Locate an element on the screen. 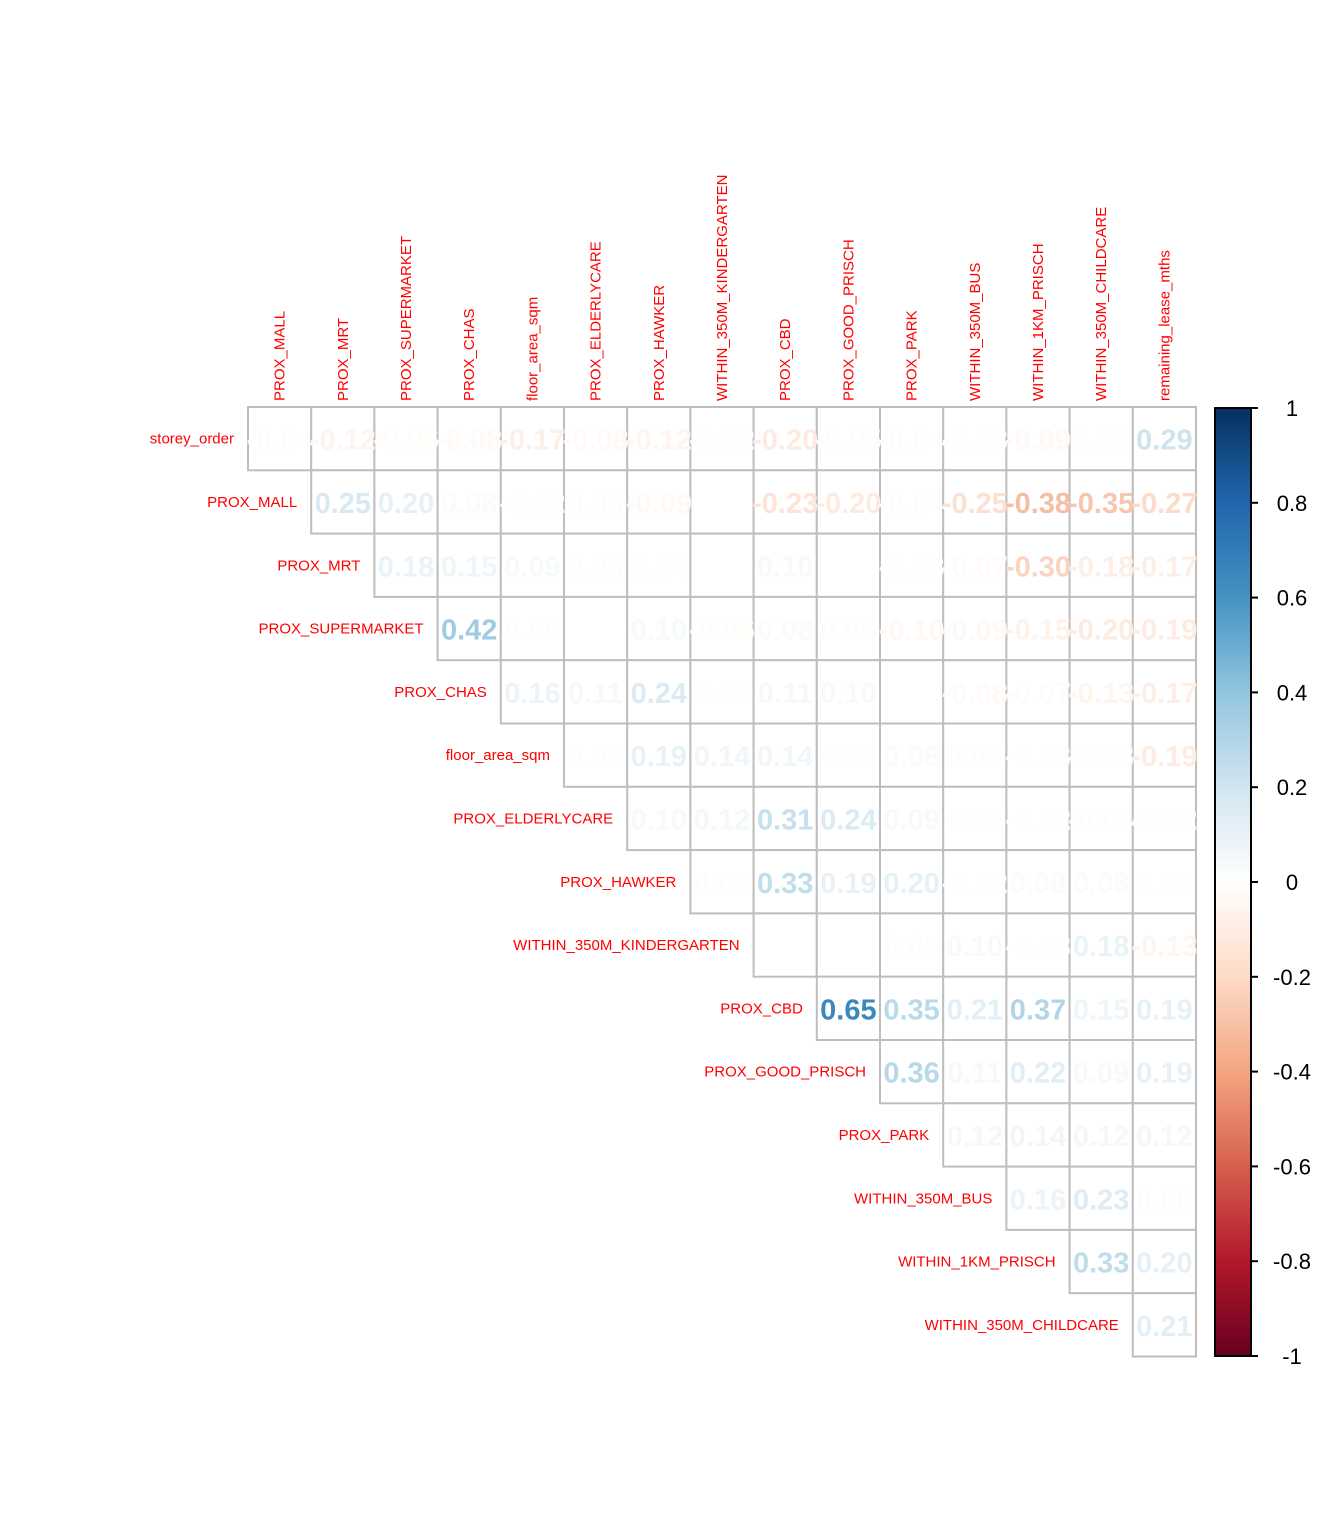 This screenshot has width=1344, height=1536. cell-value: 0.12 is located at coordinates (722, 820).